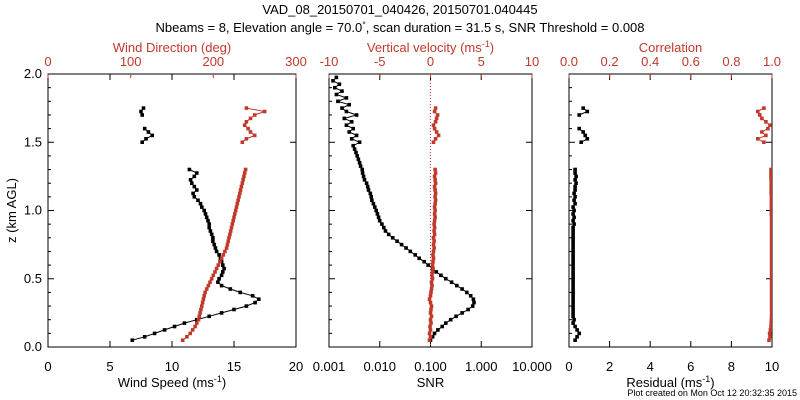  What do you see at coordinates (671, 224) in the screenshot?
I see `panel-3-series` at bounding box center [671, 224].